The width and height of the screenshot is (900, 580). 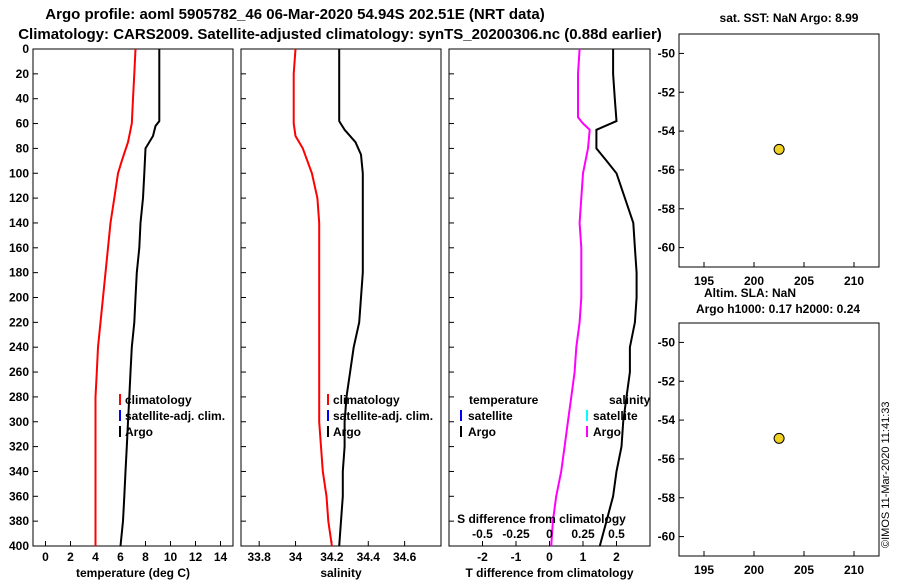 What do you see at coordinates (549, 573) in the screenshot?
I see `difference-xlabel: T difference from climatology` at bounding box center [549, 573].